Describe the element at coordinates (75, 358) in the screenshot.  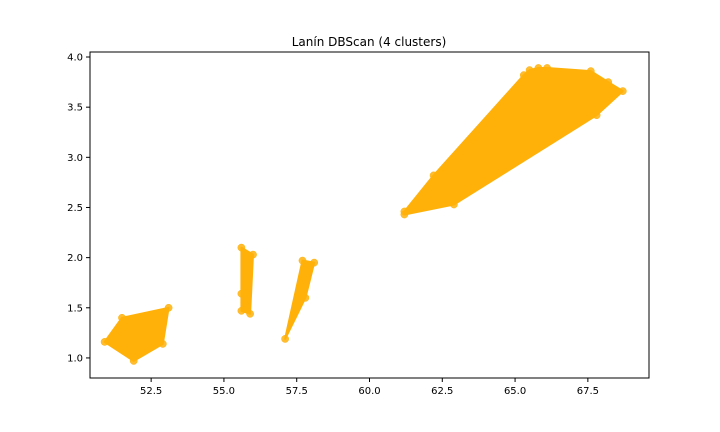
I see `y-tick-label: 1.0` at that location.